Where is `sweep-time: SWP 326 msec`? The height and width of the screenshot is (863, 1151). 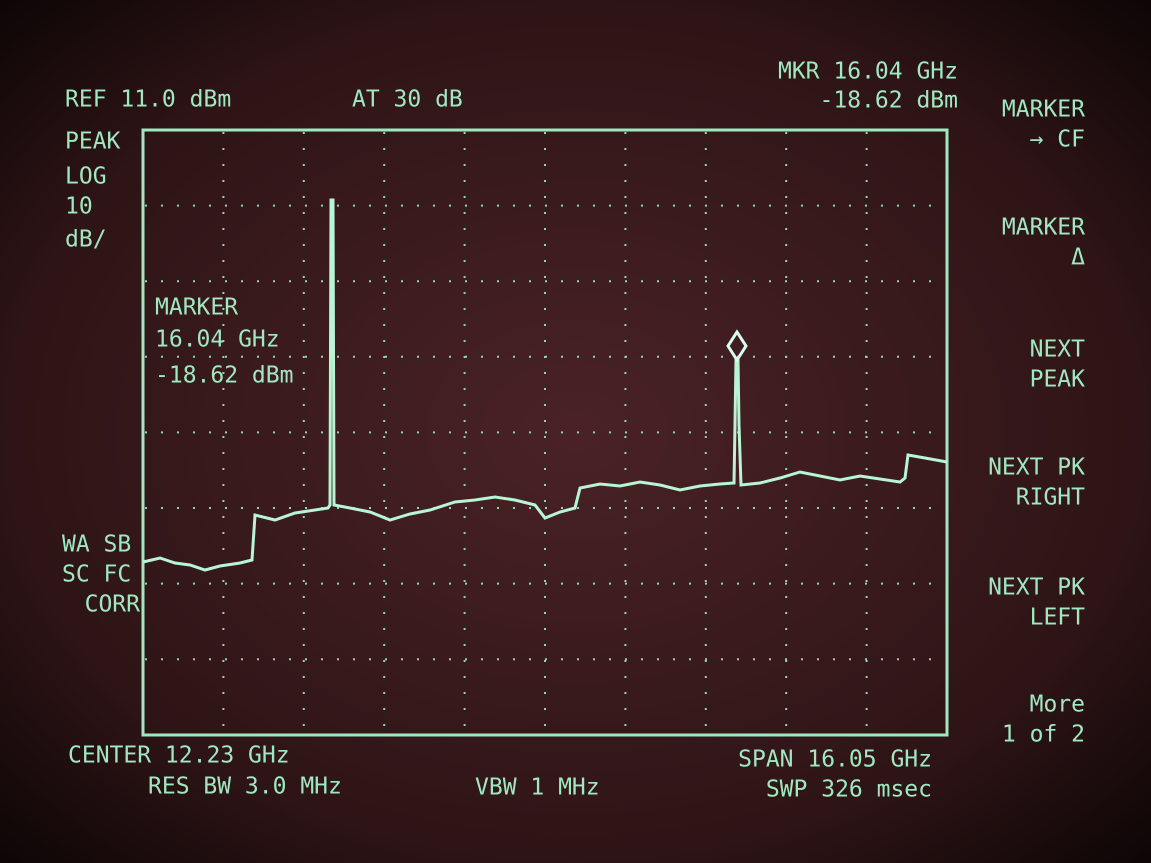
sweep-time: SWP 326 msec is located at coordinates (849, 790).